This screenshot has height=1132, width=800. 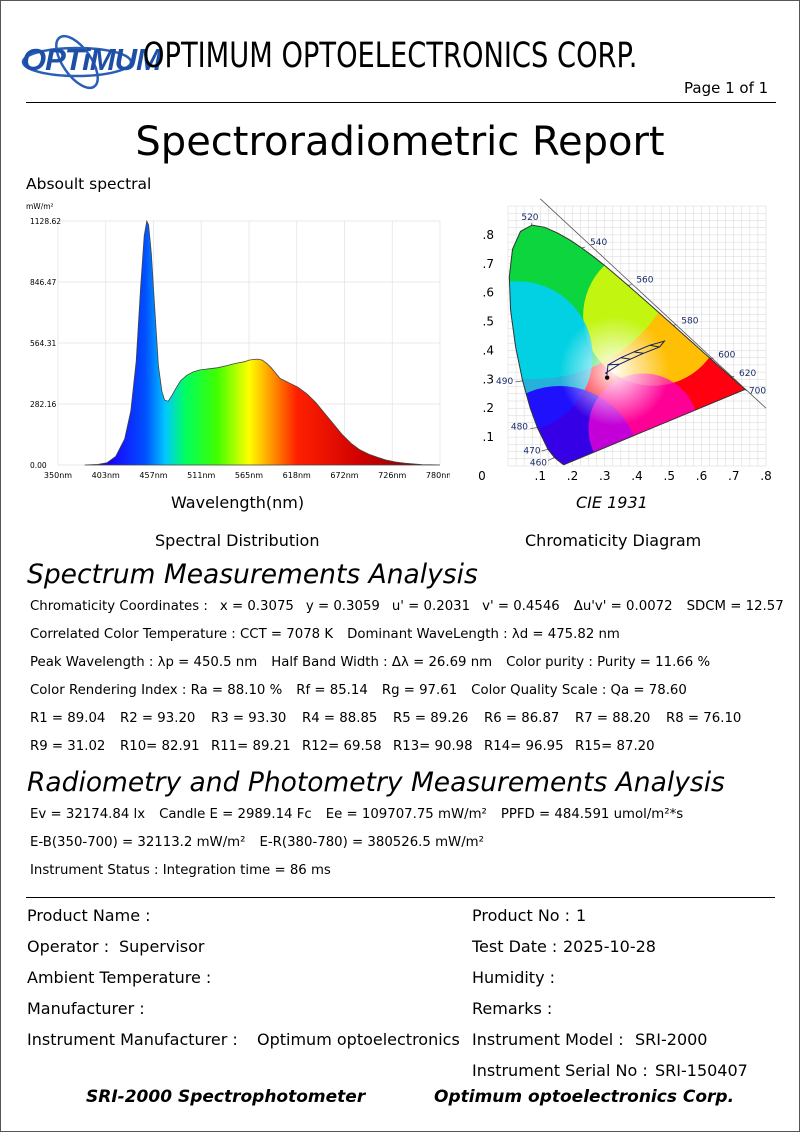 What do you see at coordinates (653, 303) in the screenshot?
I see `locus-tangent-line` at bounding box center [653, 303].